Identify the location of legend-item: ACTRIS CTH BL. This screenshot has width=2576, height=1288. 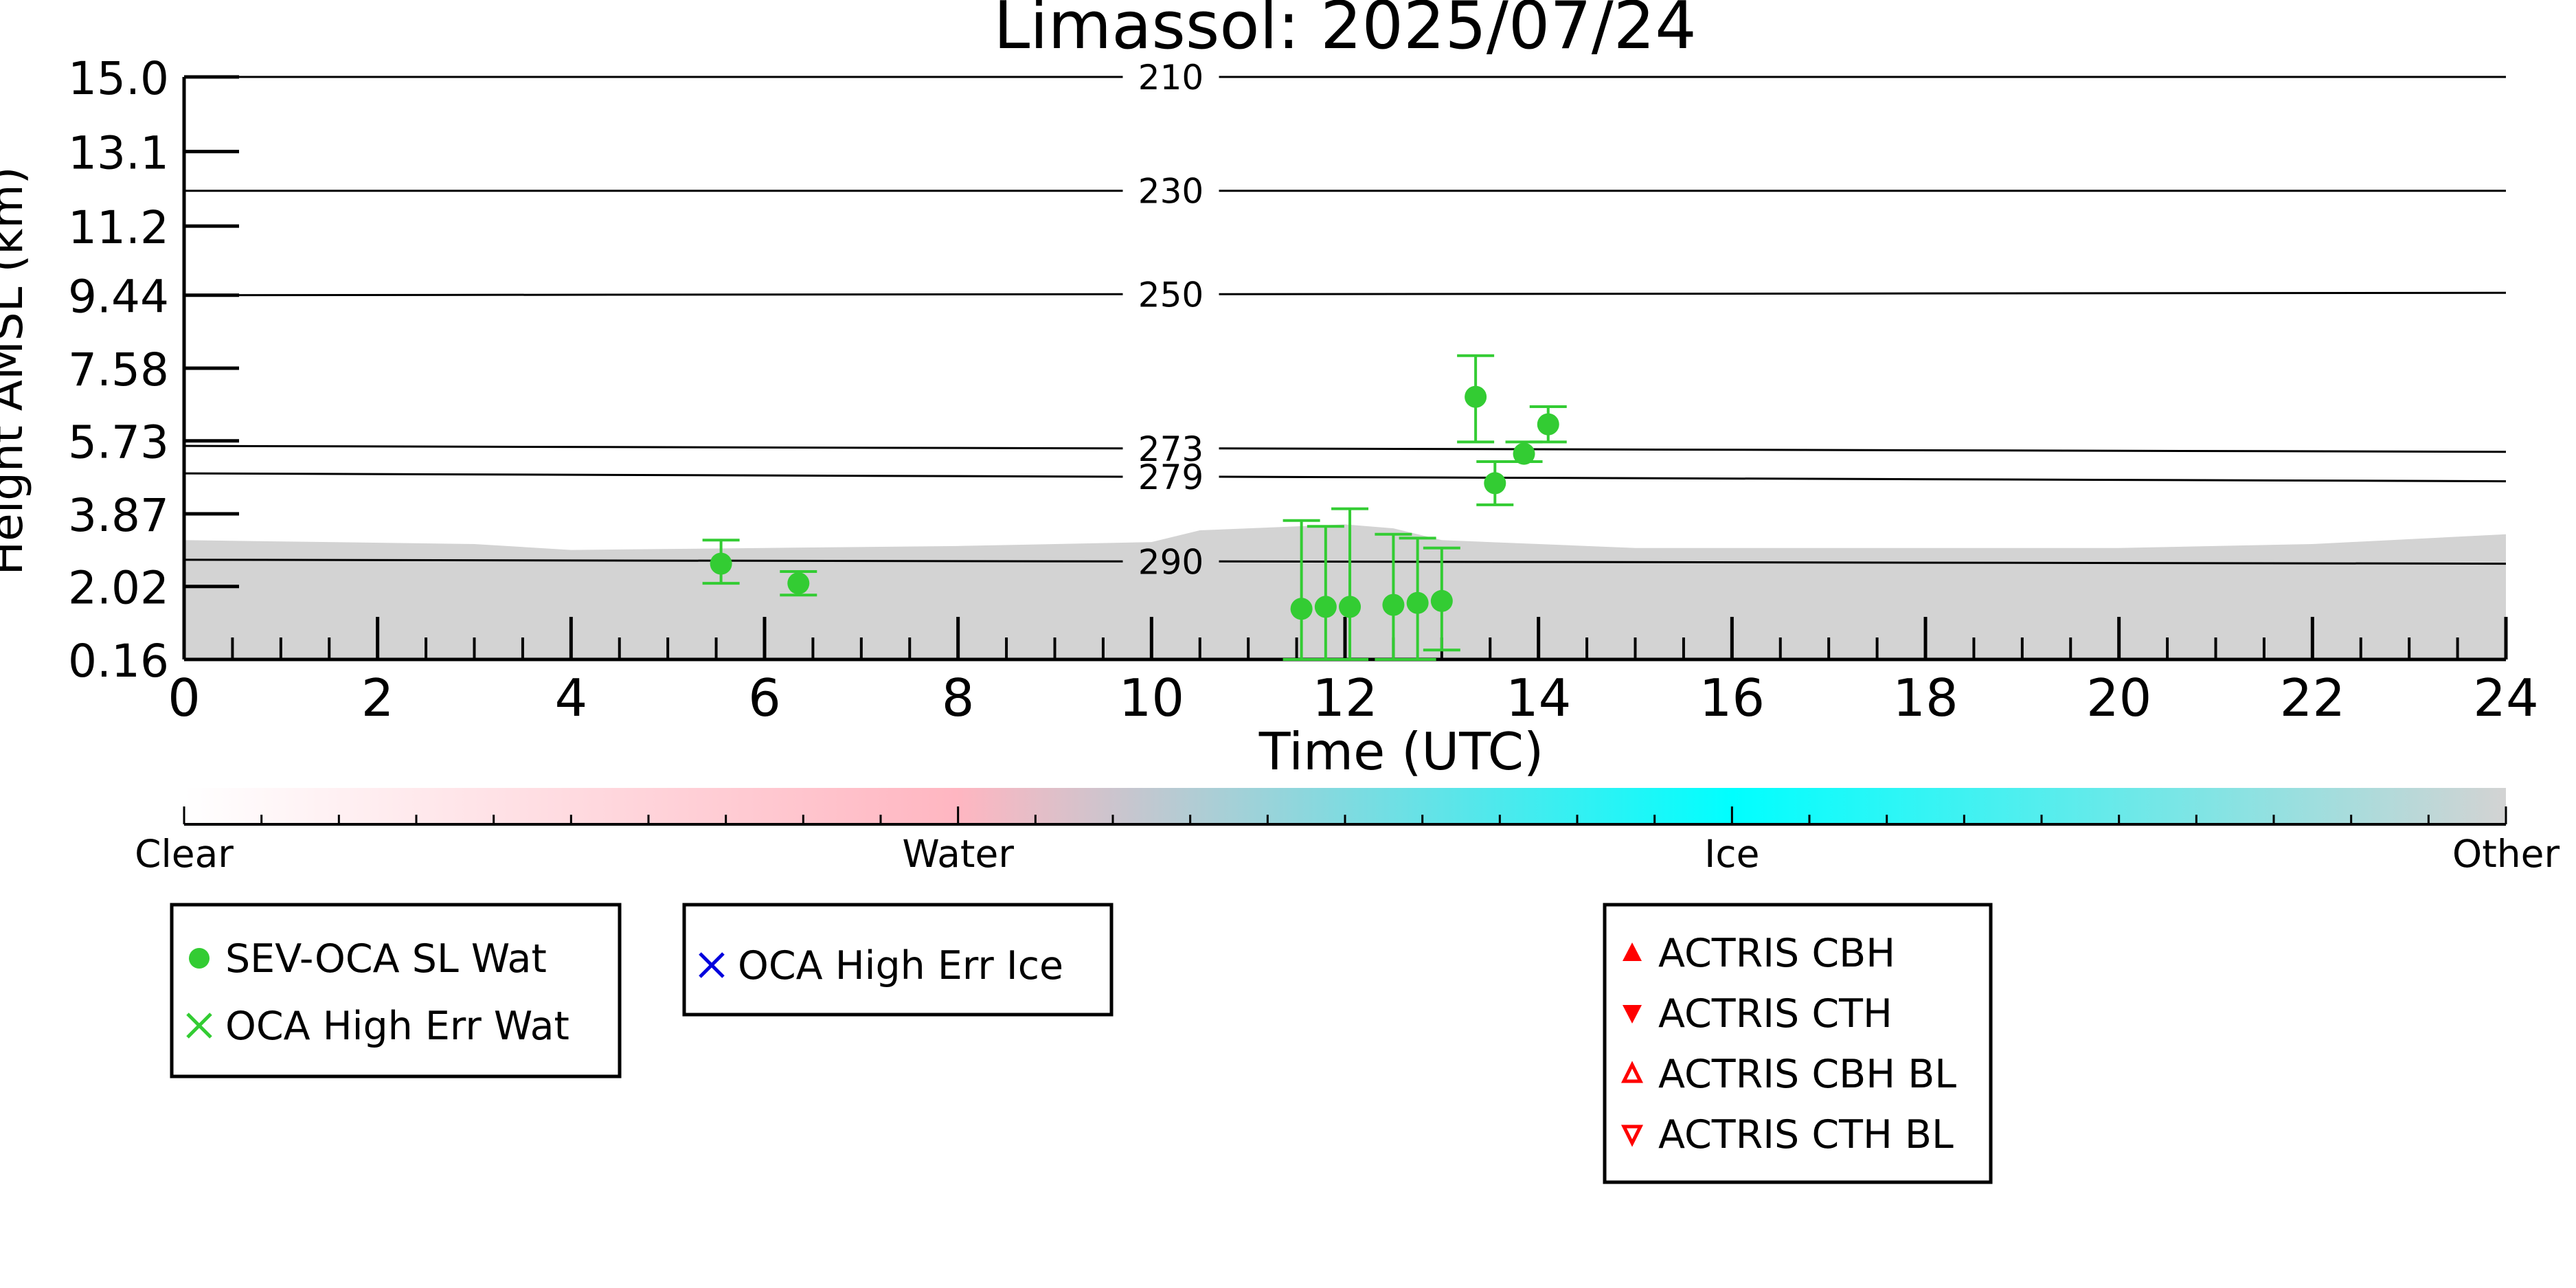
(1787, 1134).